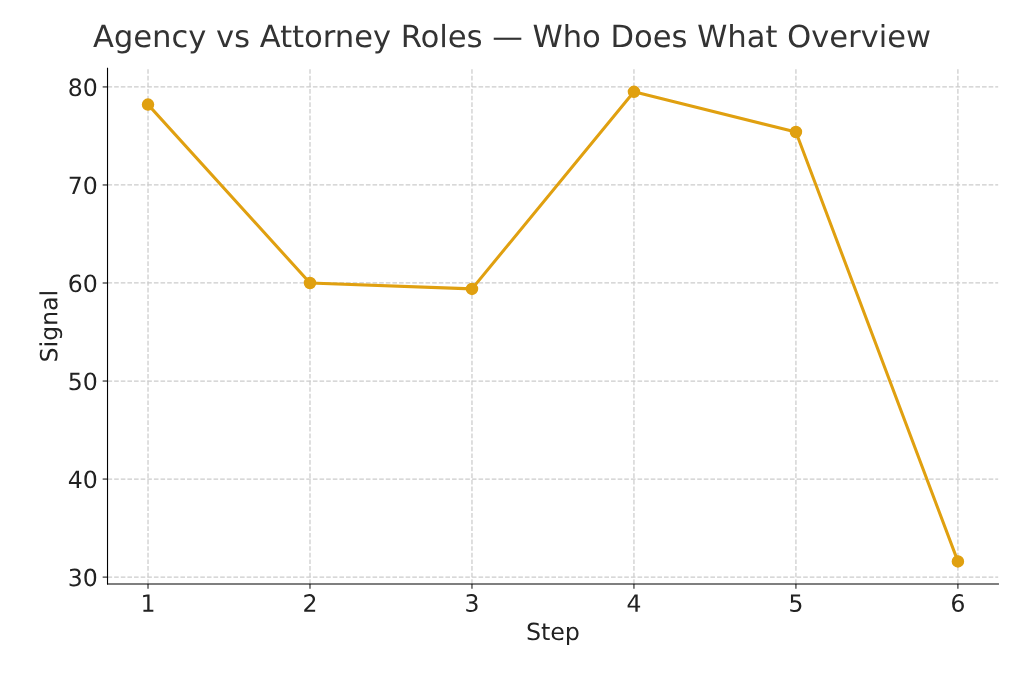 The image size is (1024, 683). Describe the element at coordinates (553, 633) in the screenshot. I see `x-axis-title: Step` at that location.